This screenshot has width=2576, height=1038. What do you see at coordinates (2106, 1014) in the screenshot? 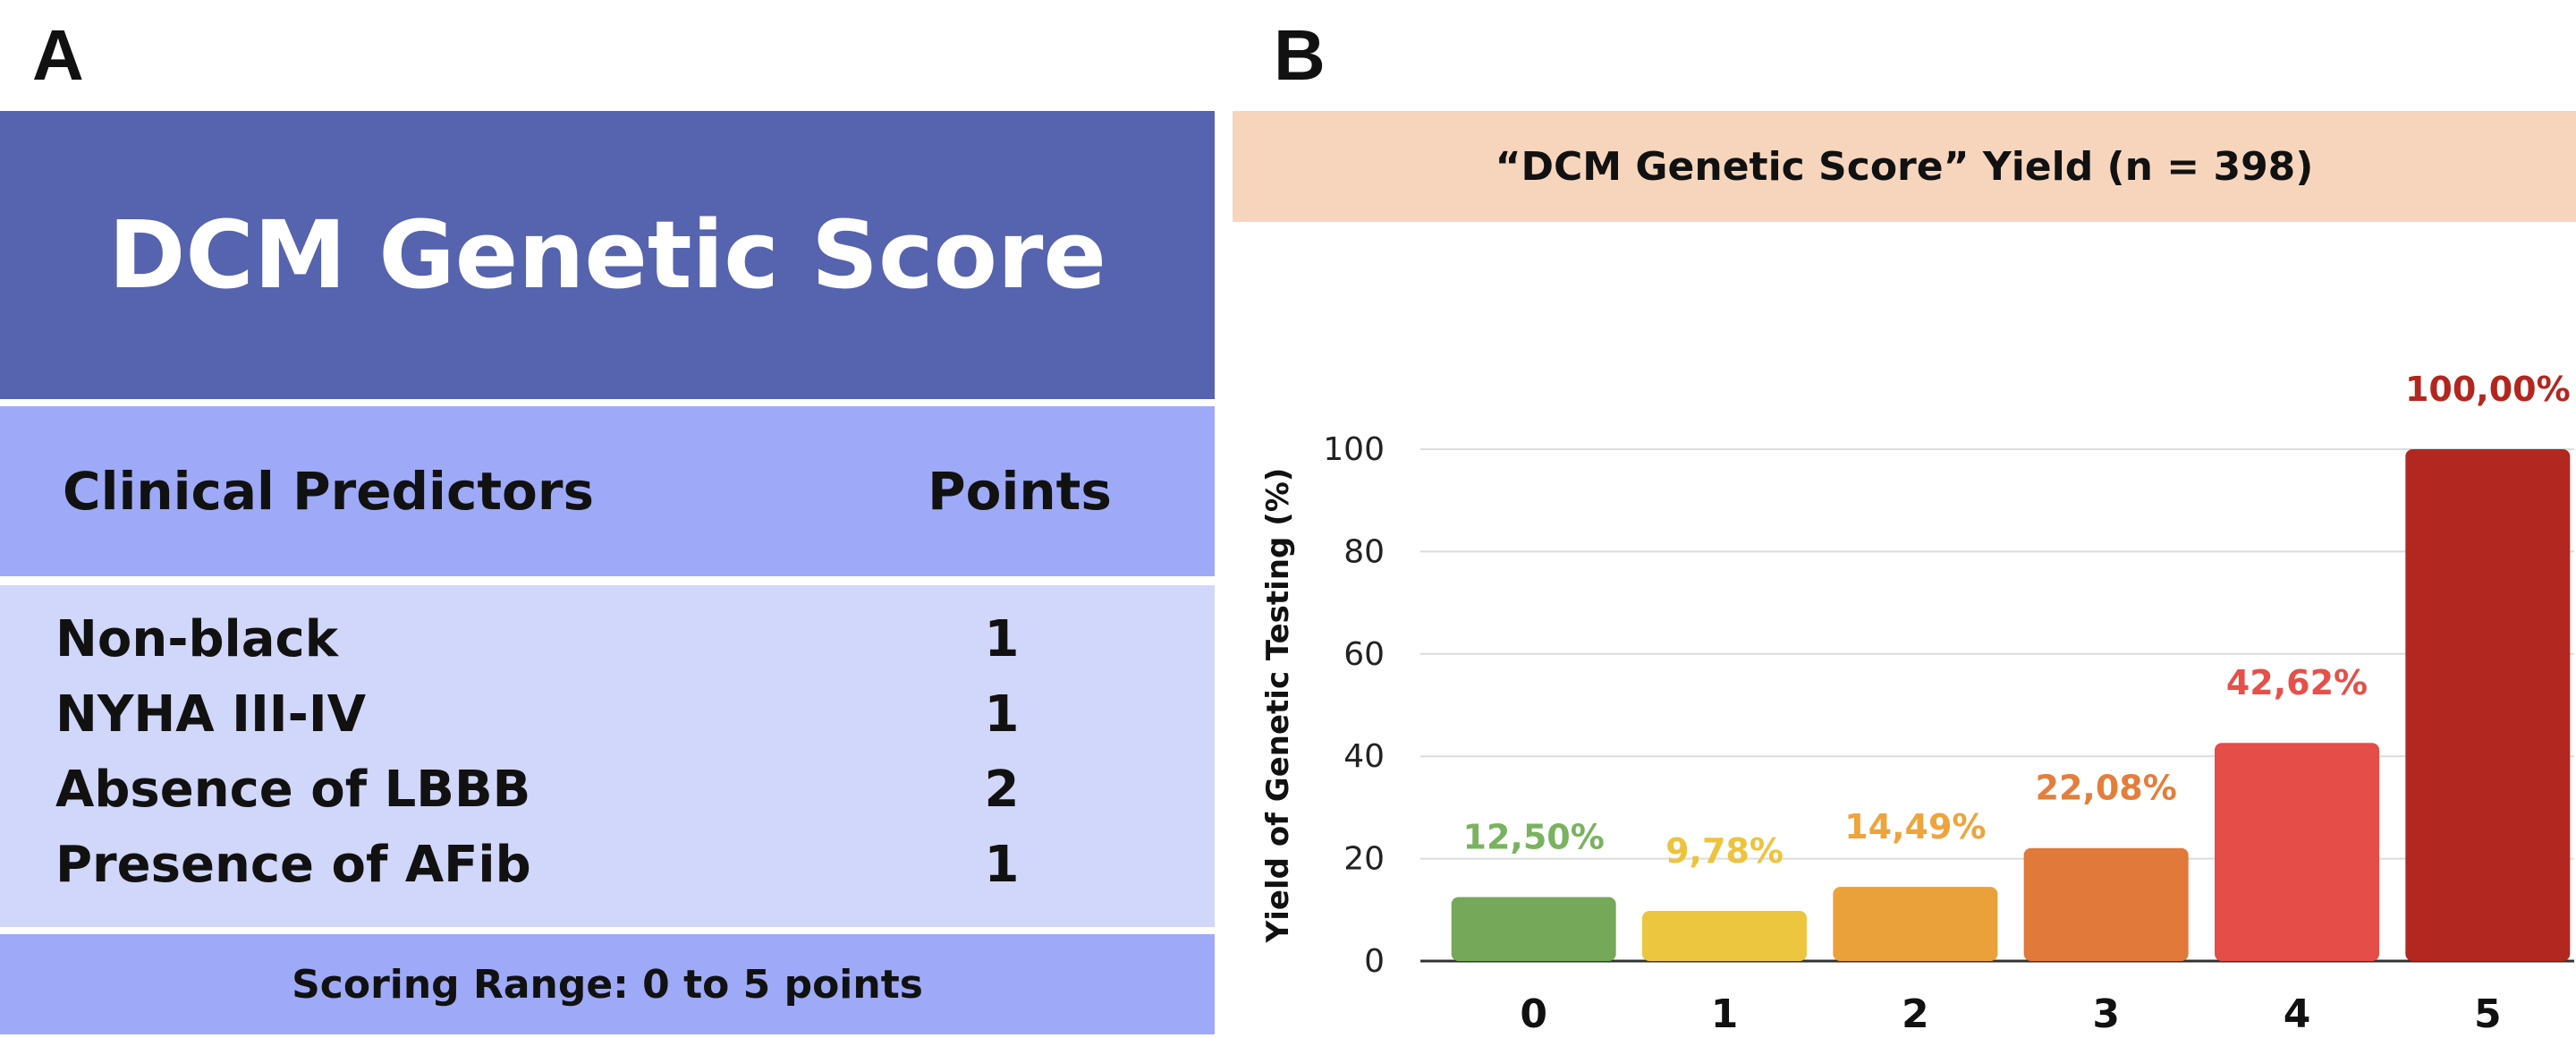
I see `x-tick-label: 3` at bounding box center [2106, 1014].